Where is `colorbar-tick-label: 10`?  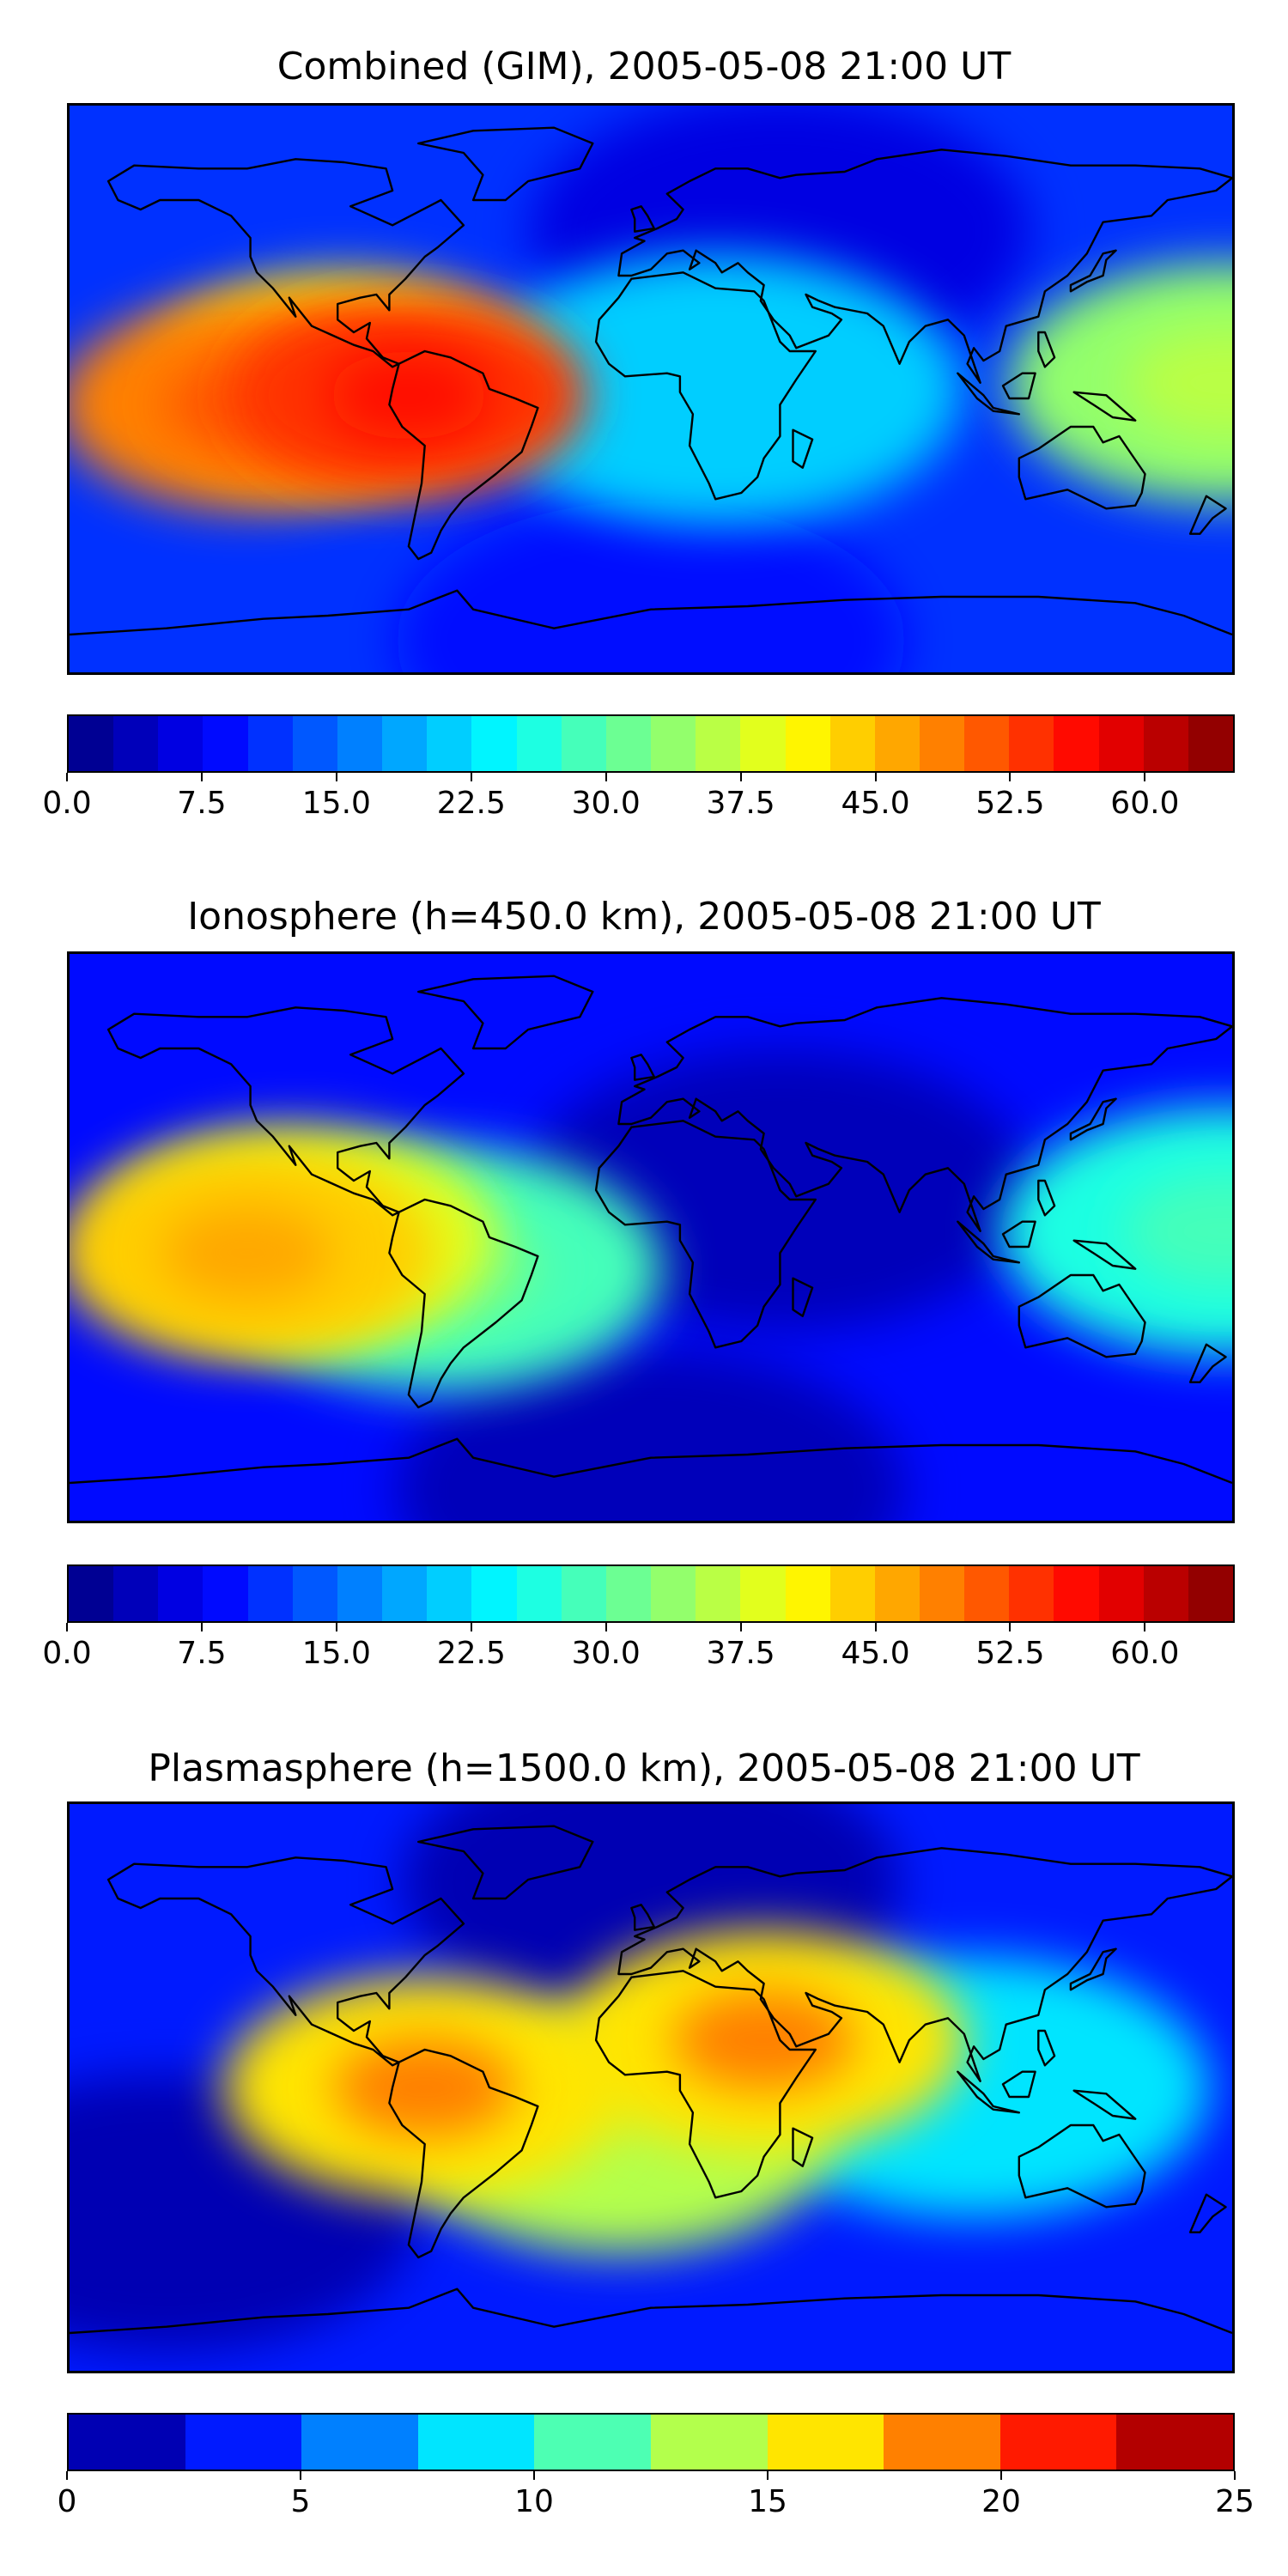 colorbar-tick-label: 10 is located at coordinates (534, 2501).